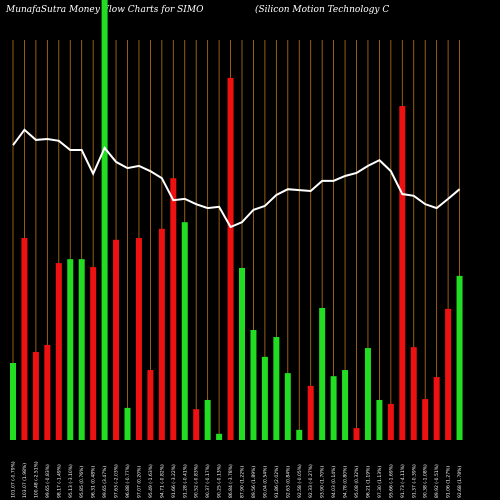 Image resolution: width=500 pixels, height=500 pixels. Describe the element at coordinates (105, 482) in the screenshot. I see `x-tick-label: 99.65 (3.47%)` at that location.